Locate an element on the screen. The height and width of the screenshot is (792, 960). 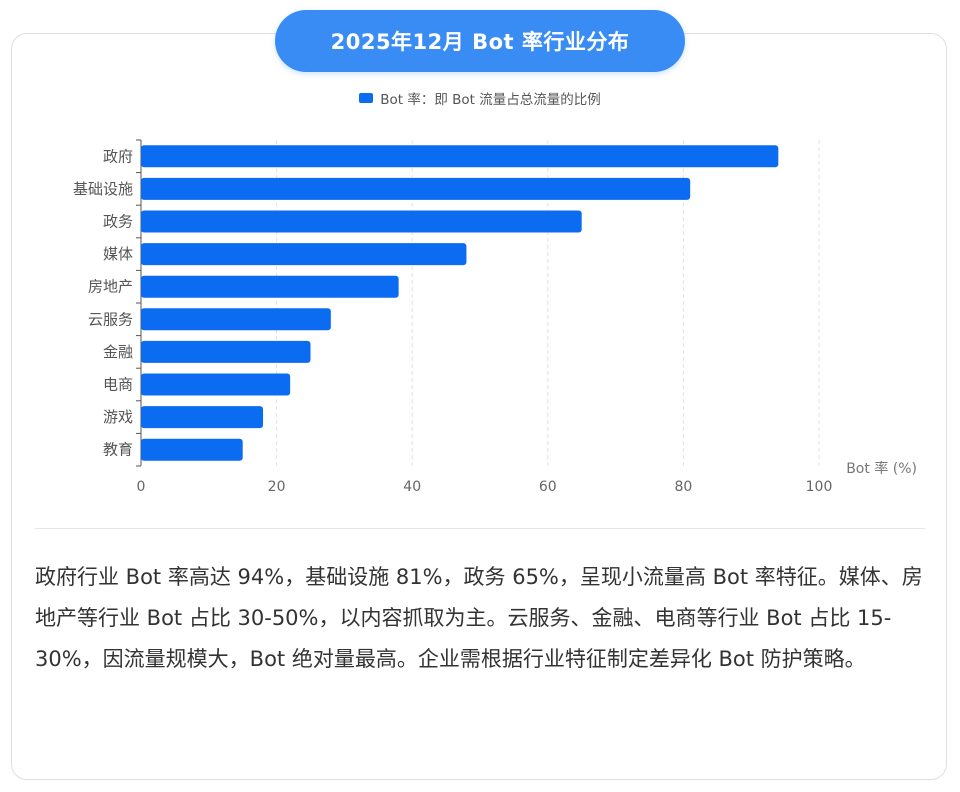
x-tick-label: 0 is located at coordinates (141, 487).